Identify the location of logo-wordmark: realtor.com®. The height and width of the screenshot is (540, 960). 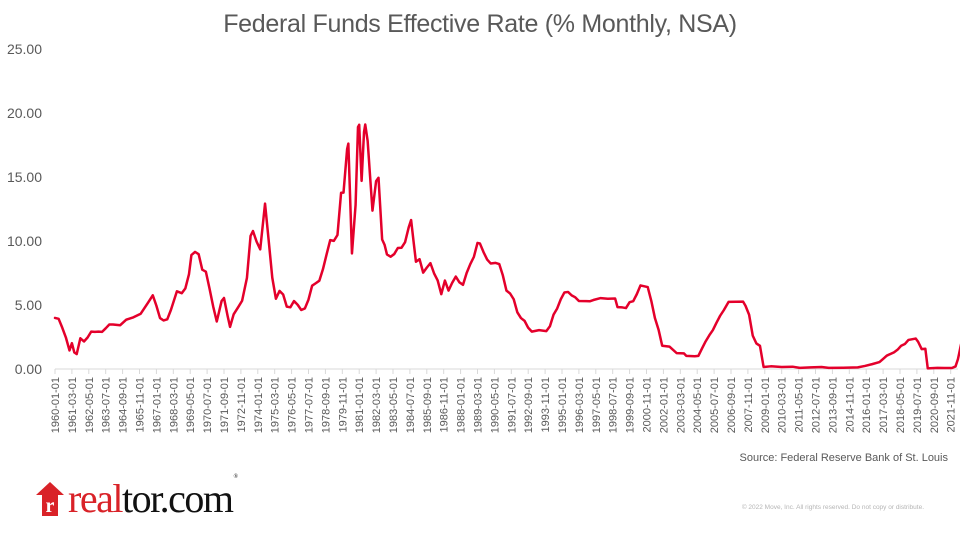
(153, 496).